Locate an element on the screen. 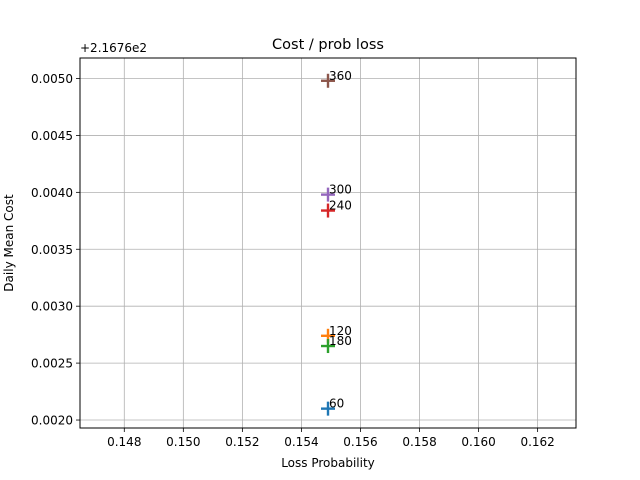  y-tick-label: 0.0030 is located at coordinates (52, 307).